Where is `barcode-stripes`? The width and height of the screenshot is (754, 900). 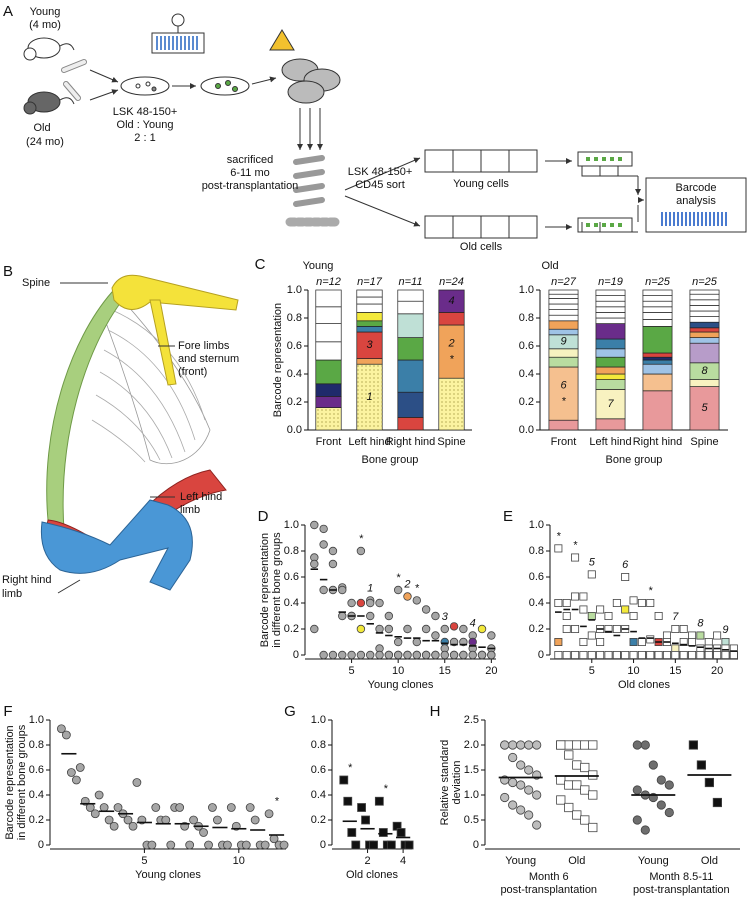
barcode-stripes is located at coordinates (177, 43).